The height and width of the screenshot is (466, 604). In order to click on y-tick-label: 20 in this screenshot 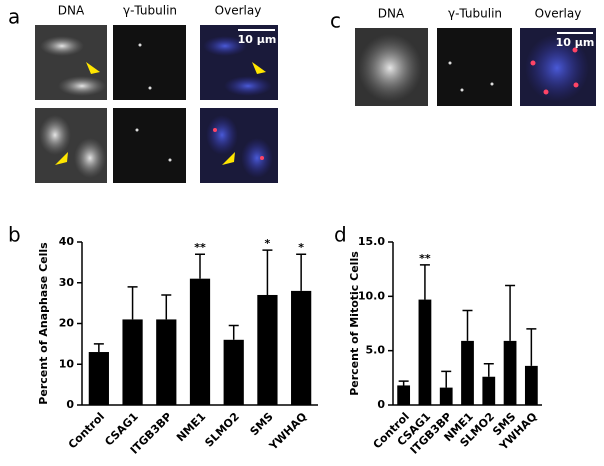, I will do `click(67, 323)`.